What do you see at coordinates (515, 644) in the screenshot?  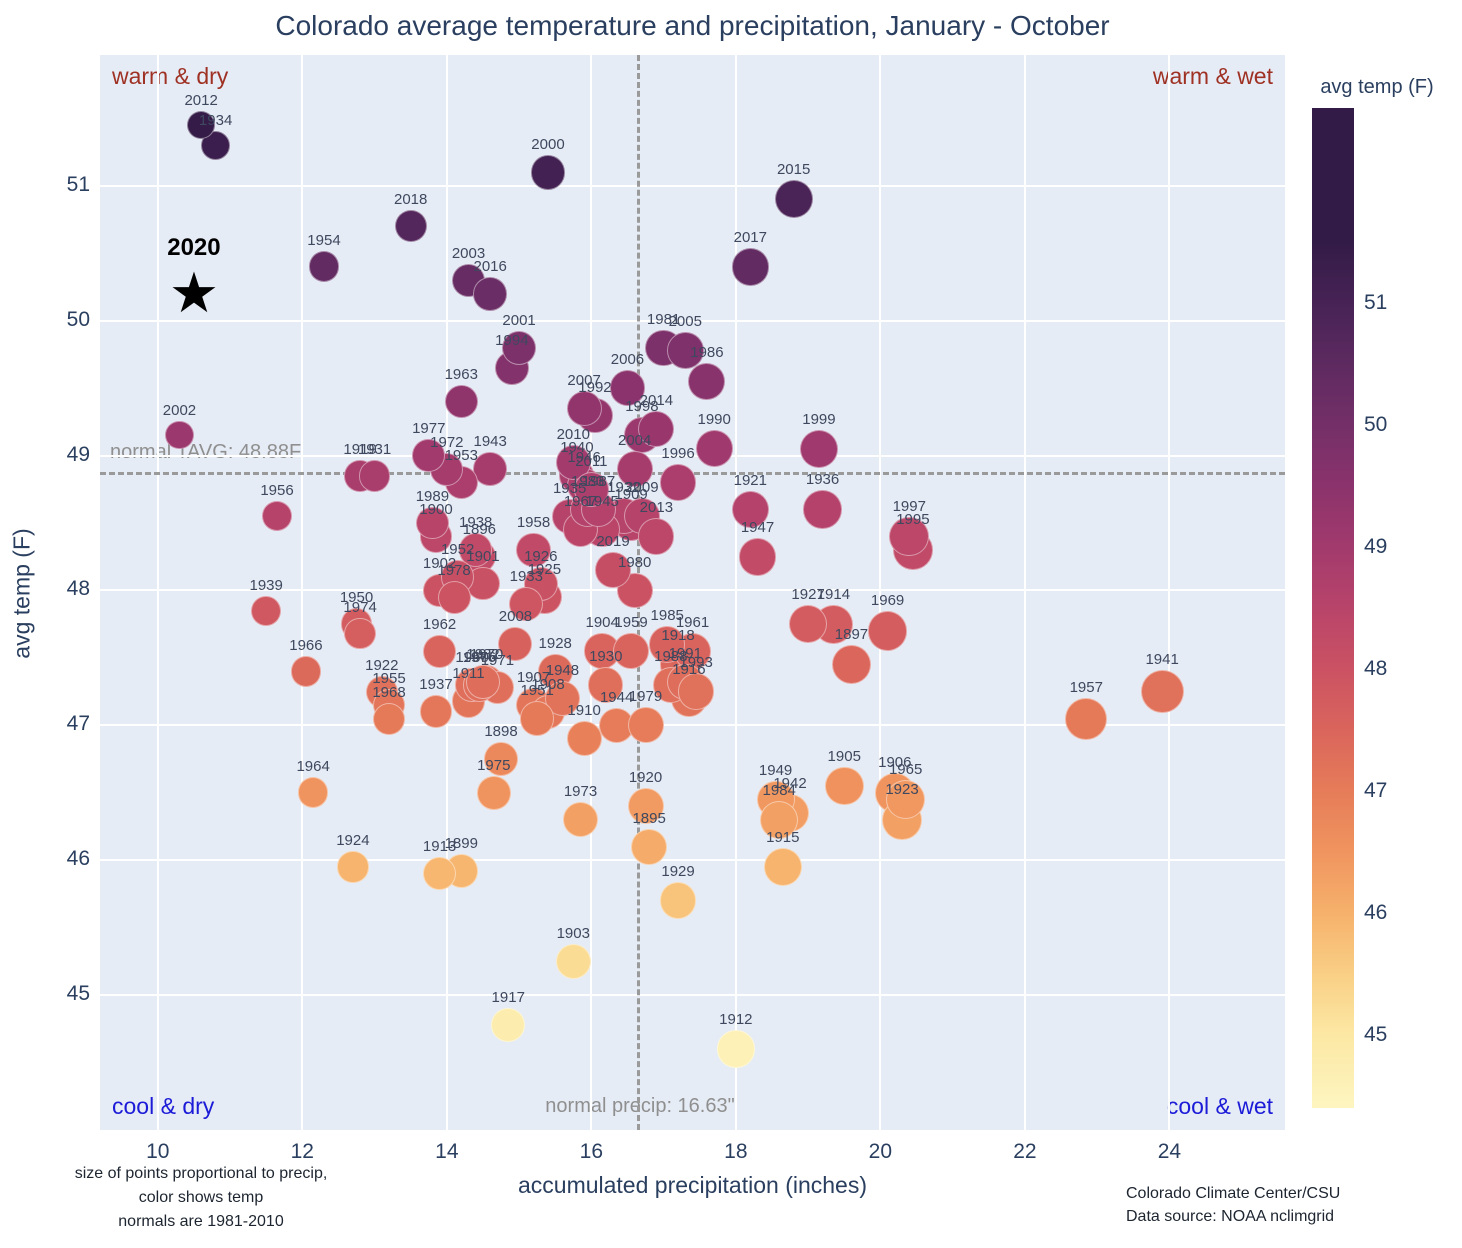 I see `point-2008` at bounding box center [515, 644].